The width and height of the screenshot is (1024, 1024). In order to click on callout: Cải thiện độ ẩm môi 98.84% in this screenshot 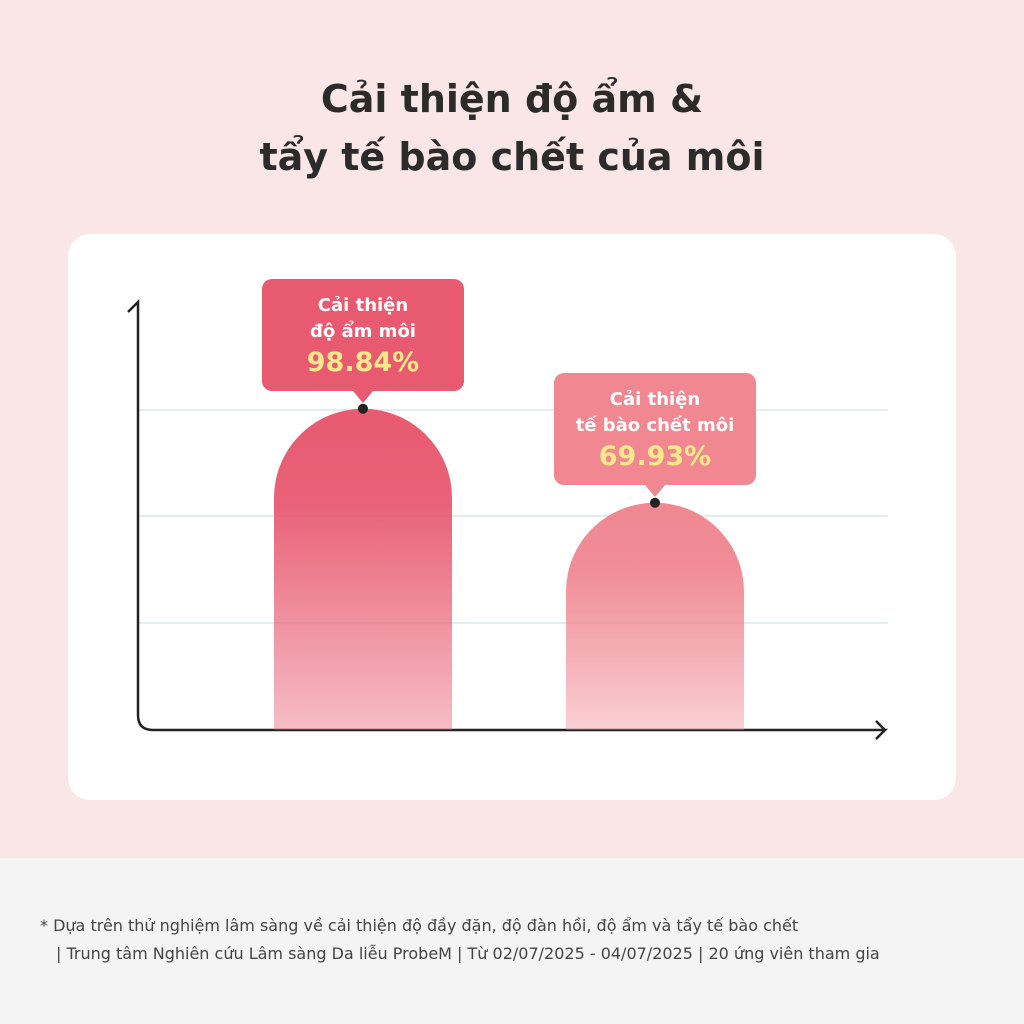, I will do `click(363, 340)`.